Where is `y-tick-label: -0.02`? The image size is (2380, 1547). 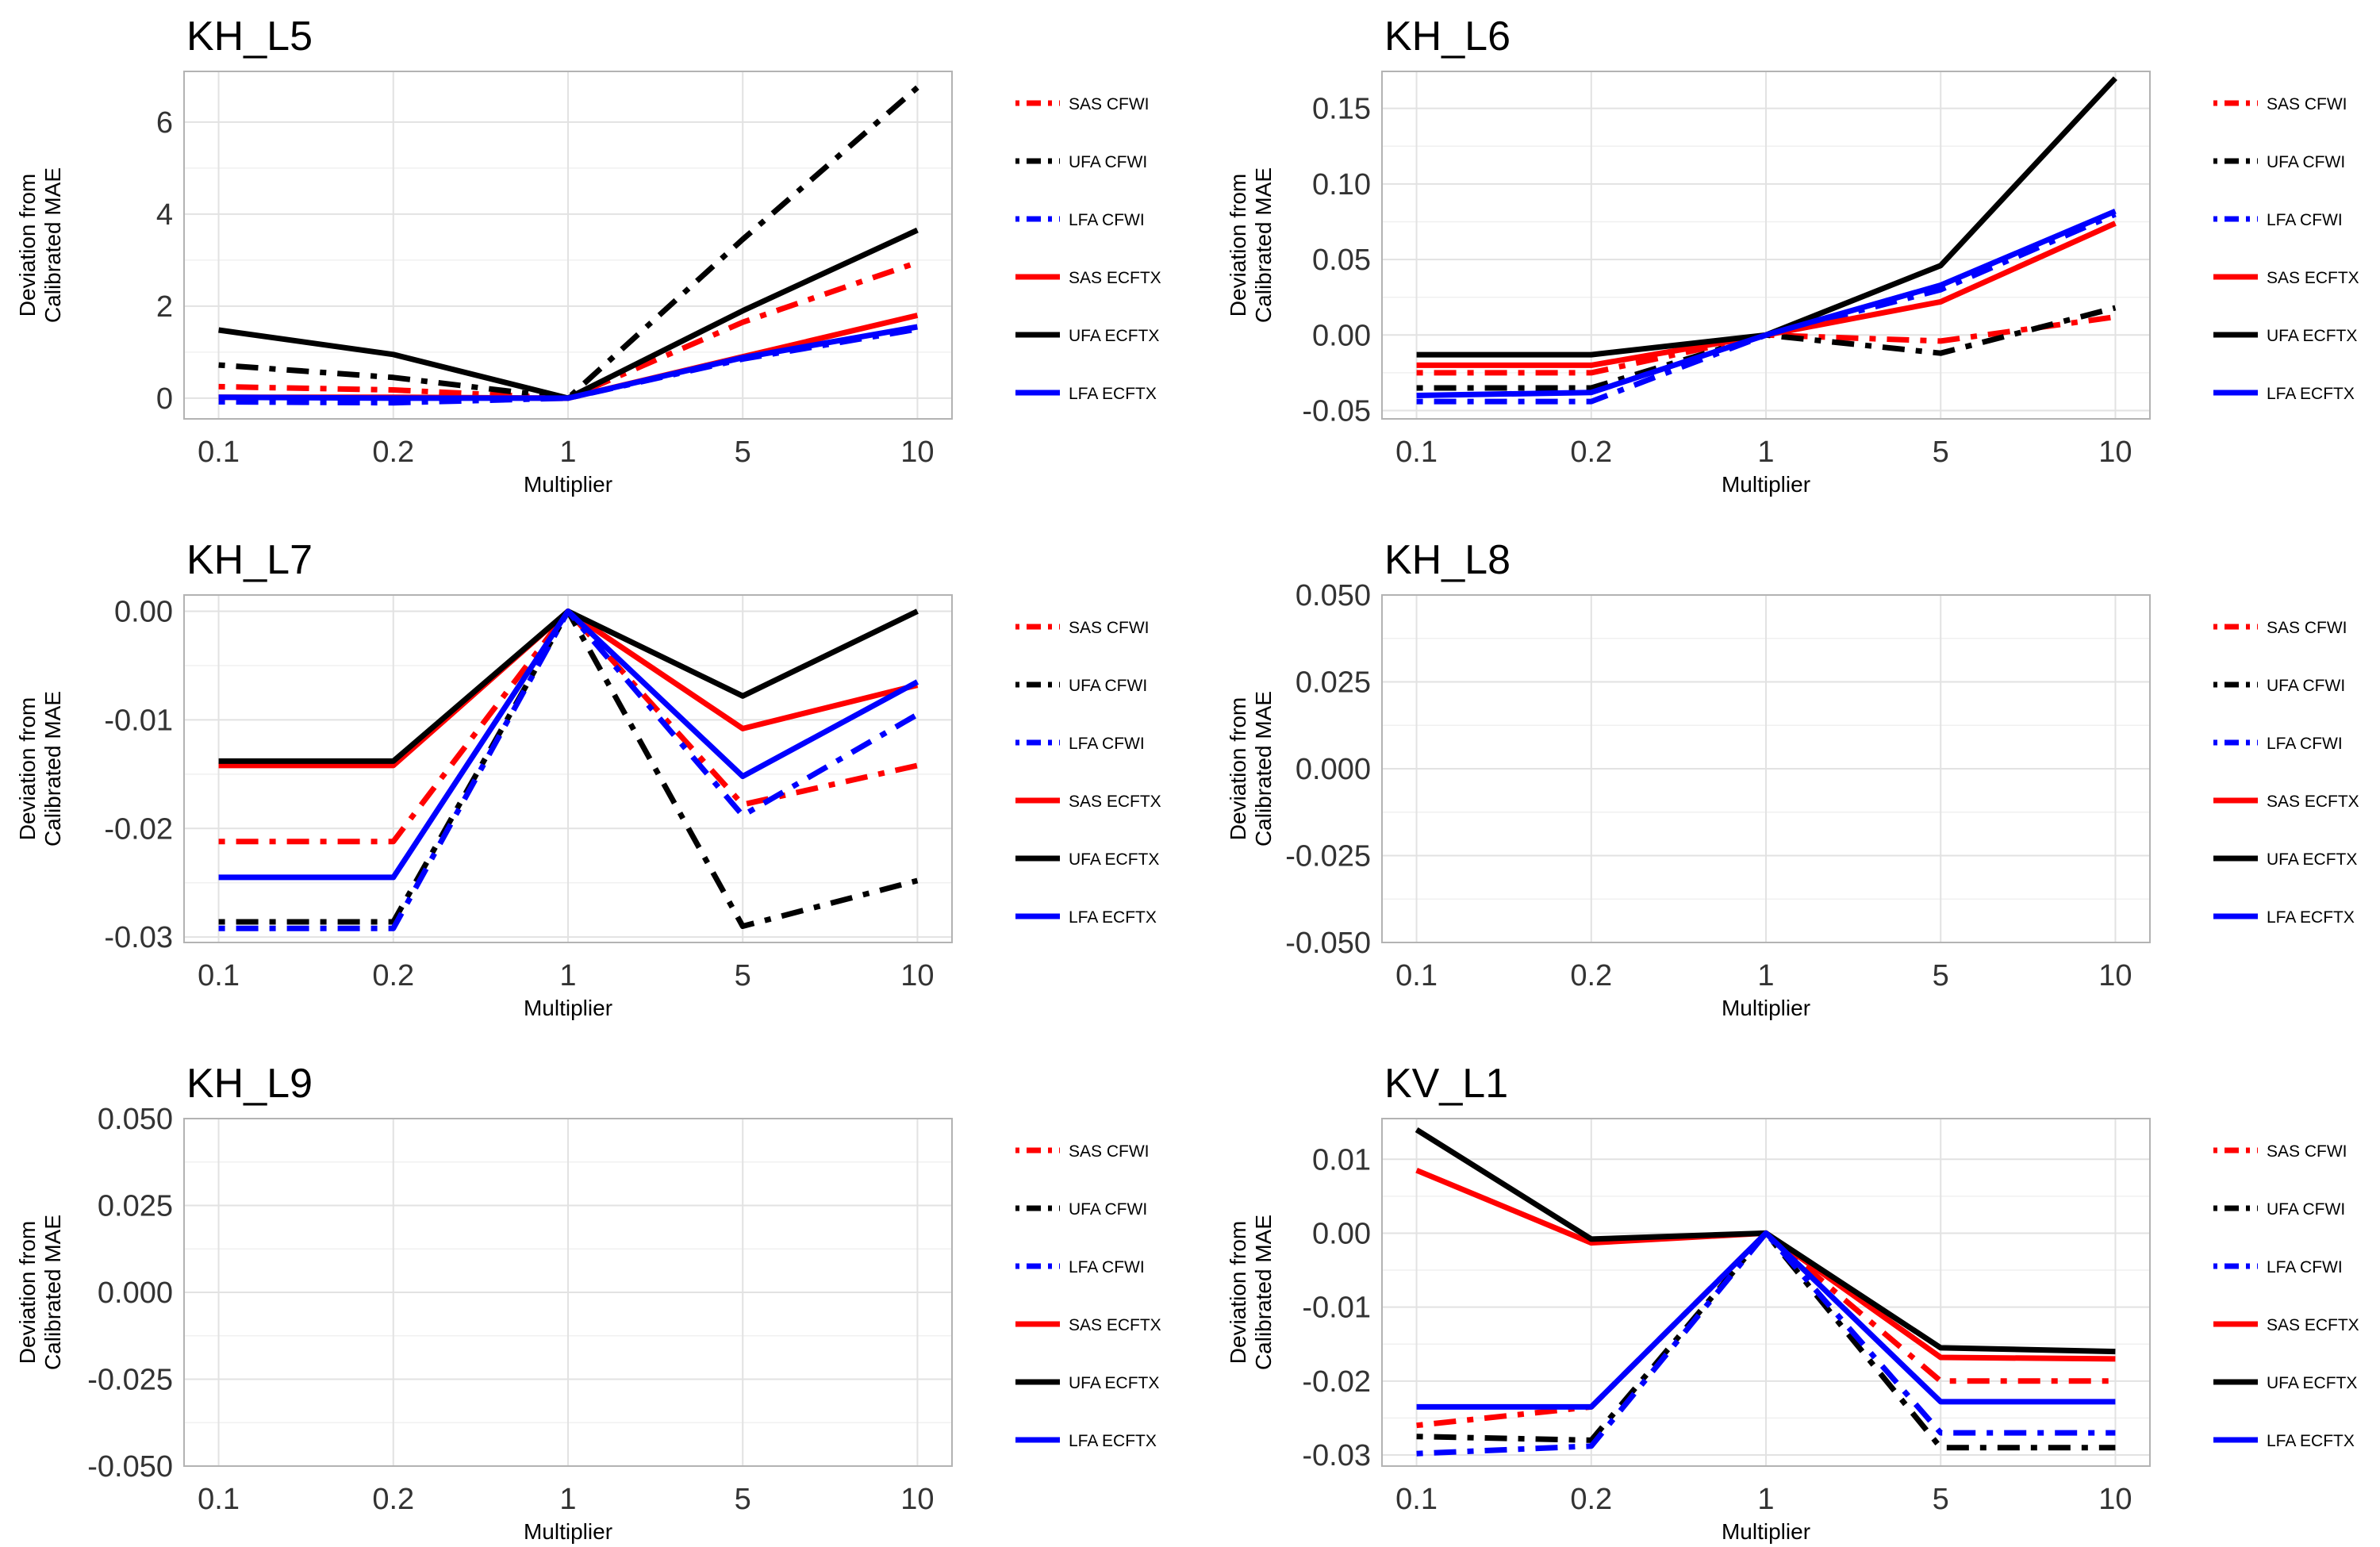
y-tick-label: -0.02 is located at coordinates (1336, 1382).